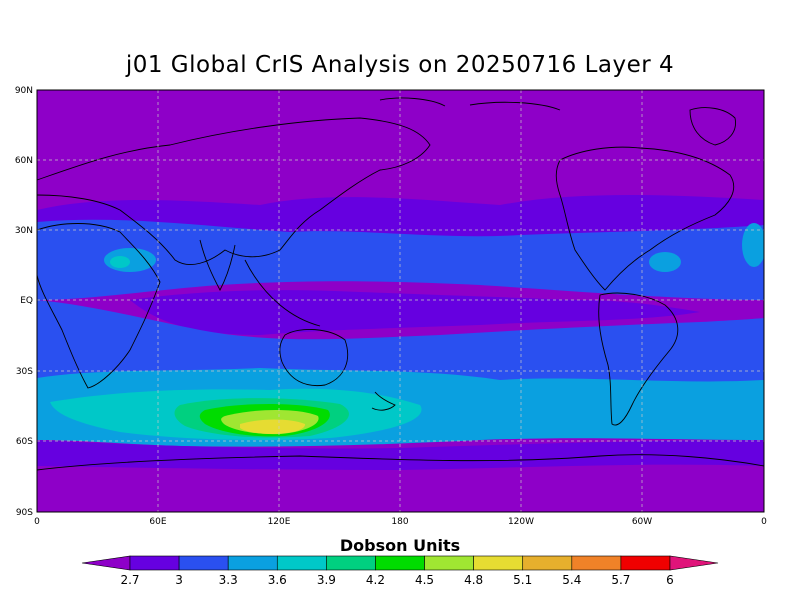  I want to click on colorbar: 2.7 3 3.3 3.6 3.9 4.2 4.5 4.8 5.1 5.4 5.7 6, so click(400, 571).